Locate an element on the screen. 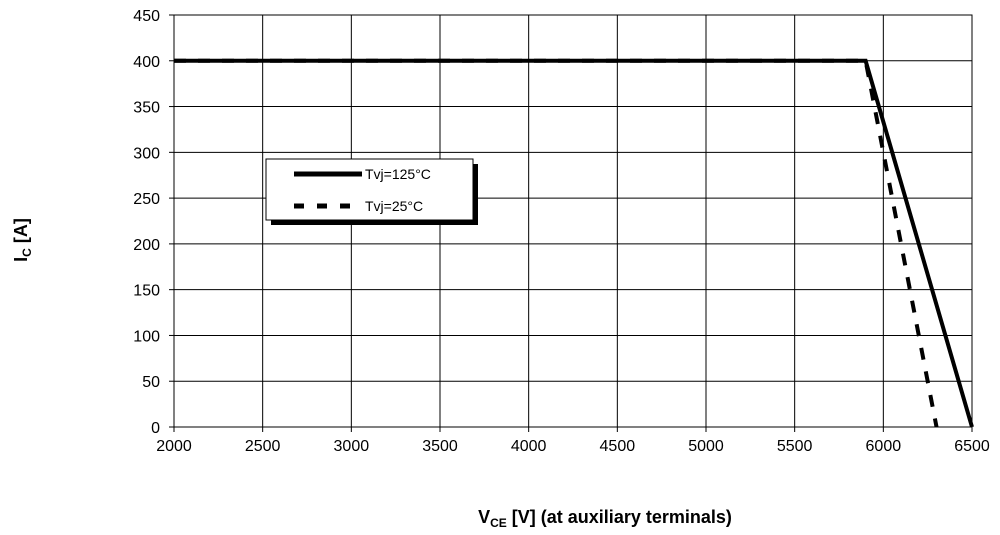 This screenshot has width=1000, height=535. y-tick-label: 0 is located at coordinates (155, 428).